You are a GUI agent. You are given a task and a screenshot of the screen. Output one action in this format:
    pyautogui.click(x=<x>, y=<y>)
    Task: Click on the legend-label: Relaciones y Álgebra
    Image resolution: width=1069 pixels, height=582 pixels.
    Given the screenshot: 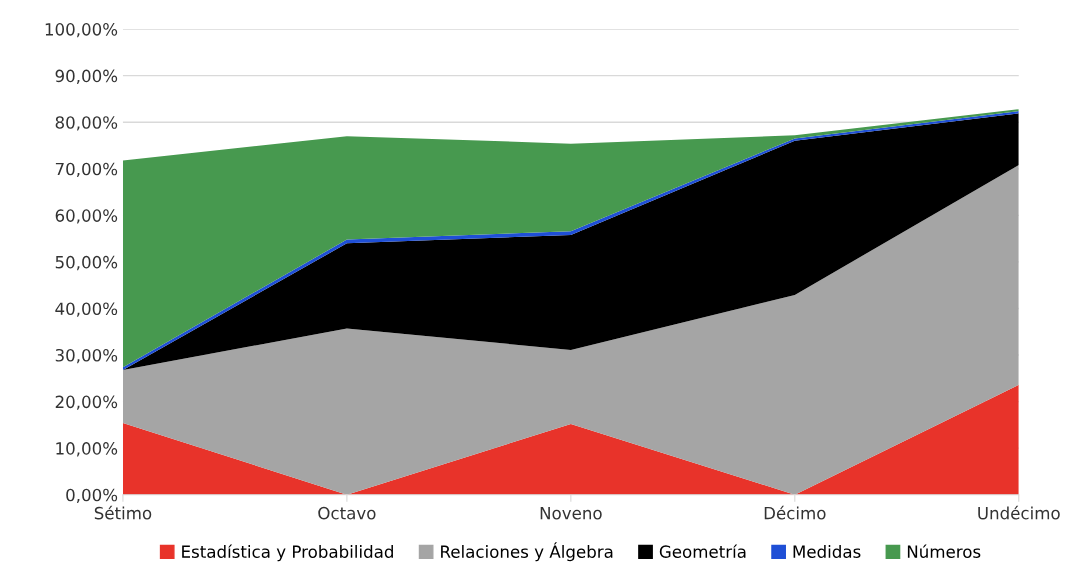 What is the action you would take?
    pyautogui.click(x=527, y=552)
    